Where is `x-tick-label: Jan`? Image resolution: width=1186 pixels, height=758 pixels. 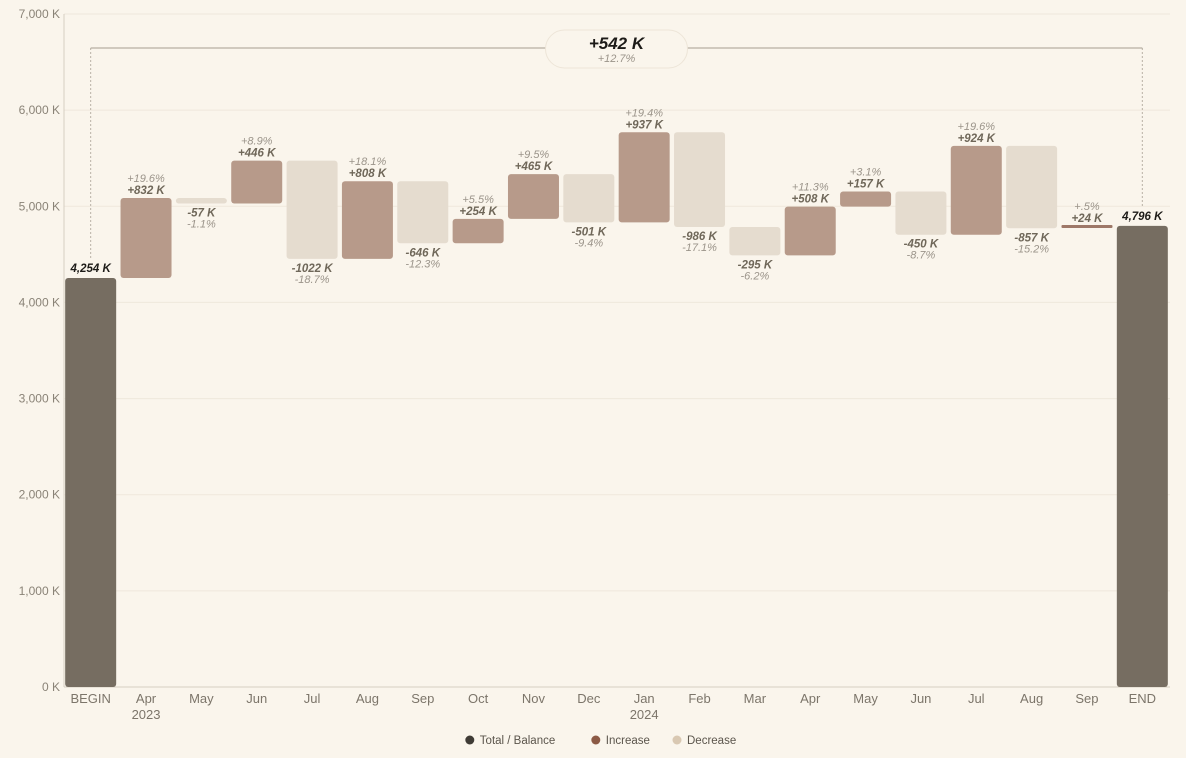 x-tick-label: Jan is located at coordinates (644, 698).